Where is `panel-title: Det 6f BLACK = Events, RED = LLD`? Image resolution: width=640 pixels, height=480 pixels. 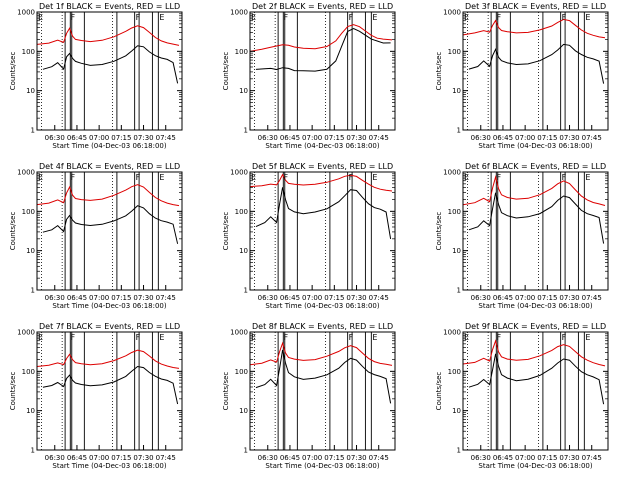
panel-title: Det 6f BLACK = Events, RED = LLD is located at coordinates (535, 166).